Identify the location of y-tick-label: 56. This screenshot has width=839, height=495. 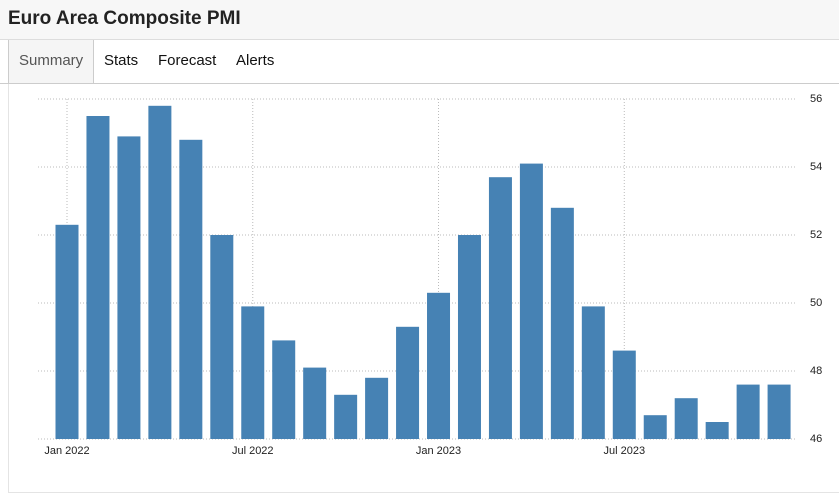
(816, 99).